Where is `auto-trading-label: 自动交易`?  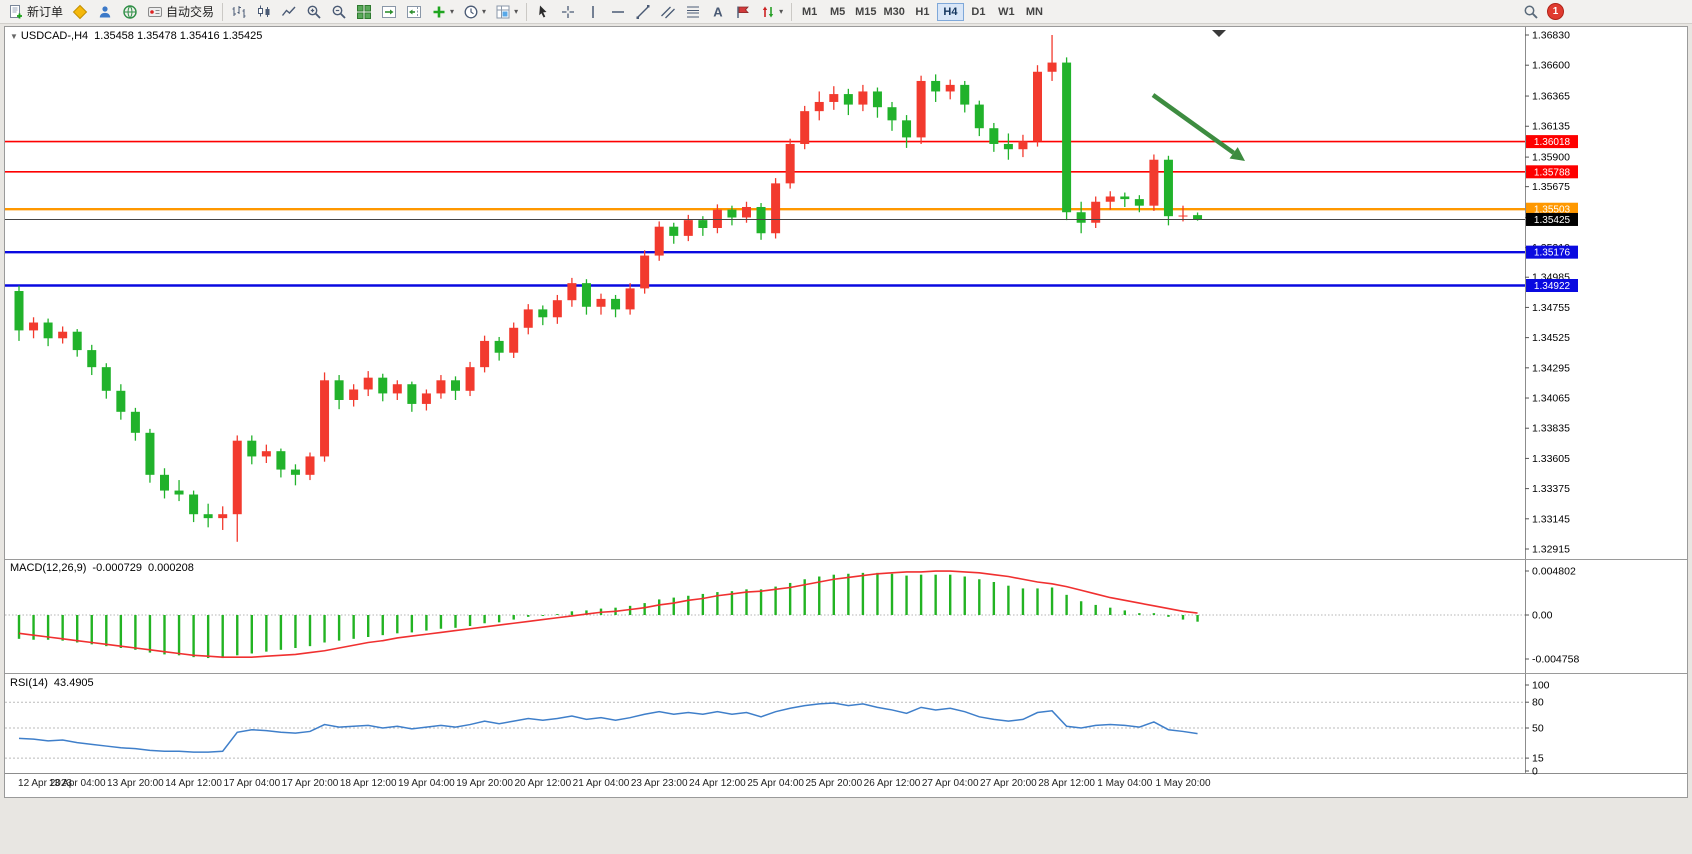
auto-trading-label: 自动交易 is located at coordinates (190, 12).